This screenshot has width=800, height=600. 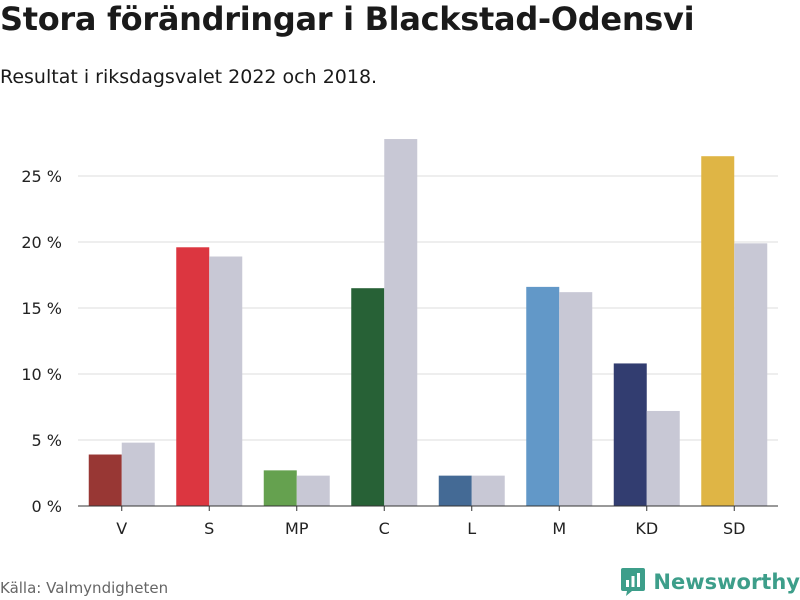 I want to click on brand-name: Newsworthy, so click(x=726, y=582).